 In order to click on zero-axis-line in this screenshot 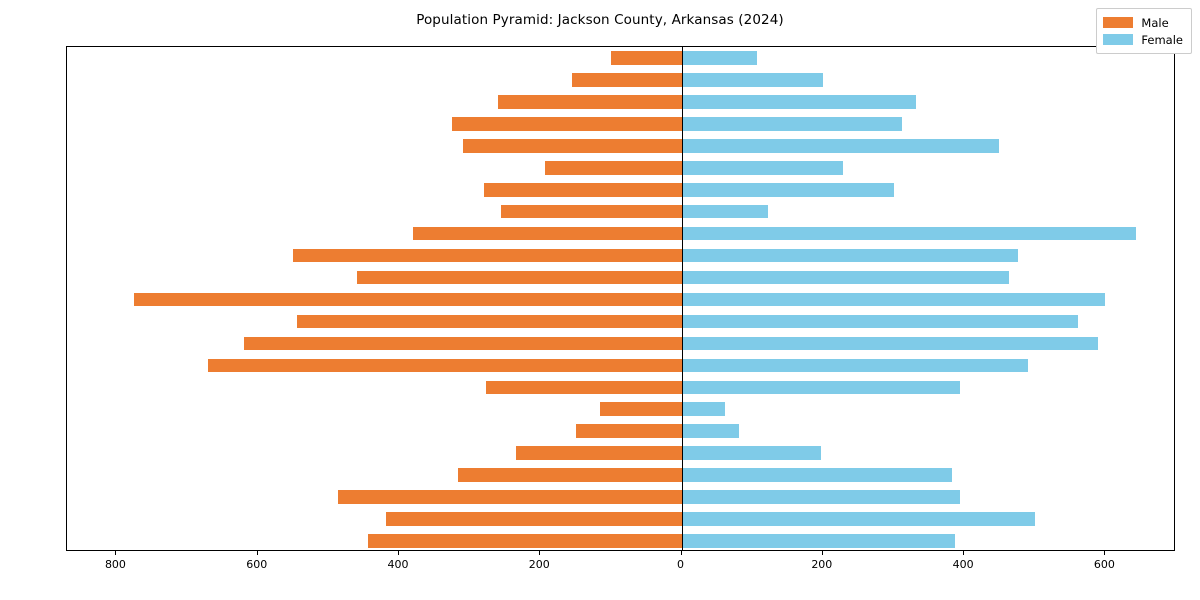, I will do `click(682, 298)`.